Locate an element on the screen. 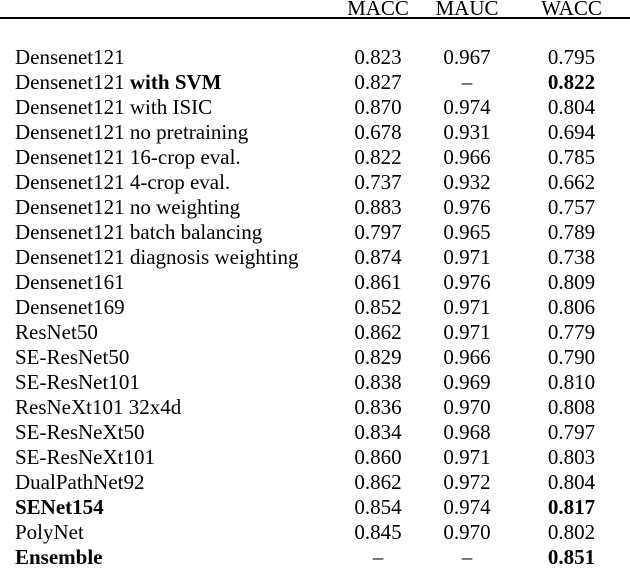 Image resolution: width=630 pixels, height=570 pixels. model-name-cell: SE-ResNet50 is located at coordinates (72, 357).